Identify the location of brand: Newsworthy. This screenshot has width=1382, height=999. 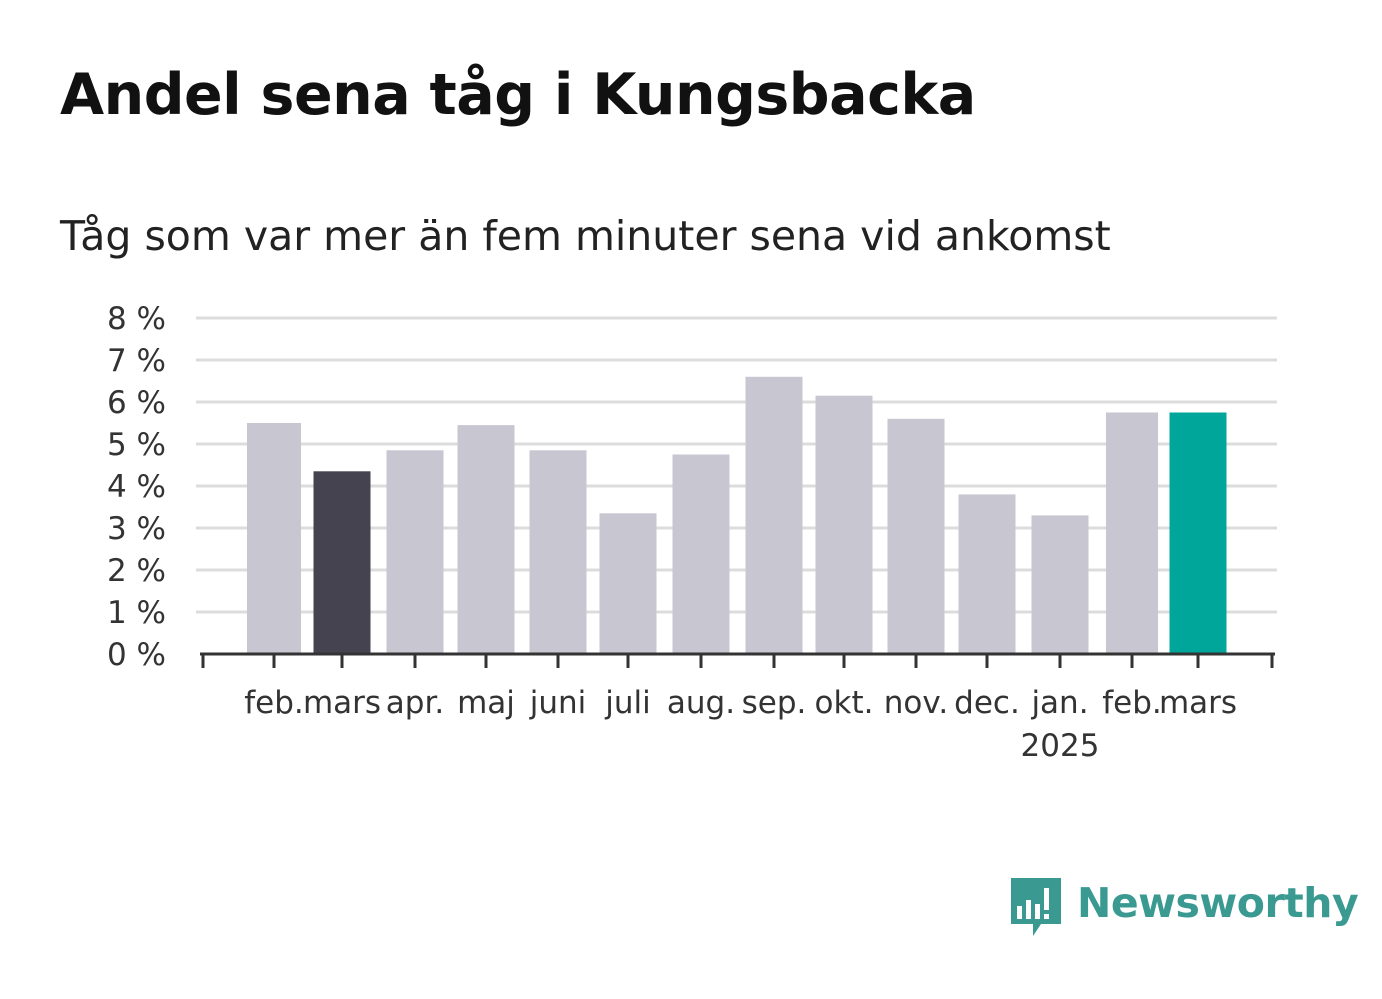
(1185, 909).